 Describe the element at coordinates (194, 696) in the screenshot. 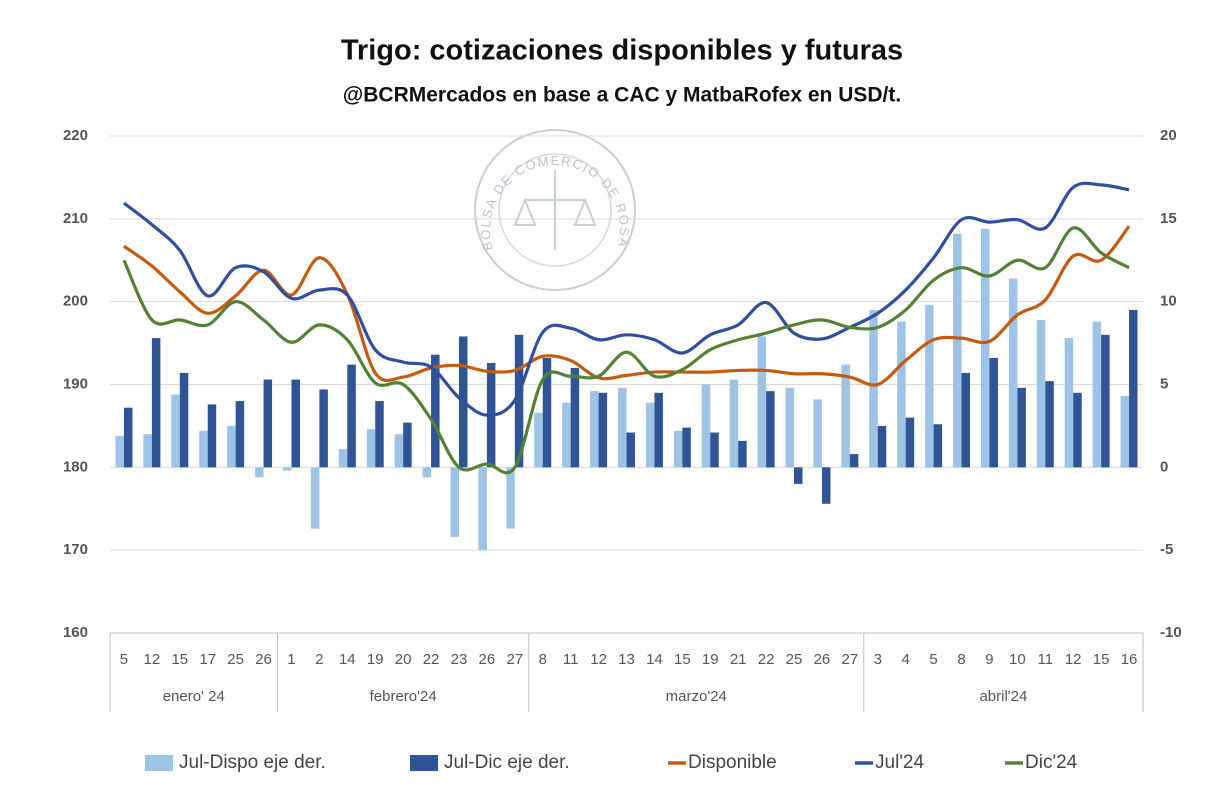

I see `group-label: enero' 24` at that location.